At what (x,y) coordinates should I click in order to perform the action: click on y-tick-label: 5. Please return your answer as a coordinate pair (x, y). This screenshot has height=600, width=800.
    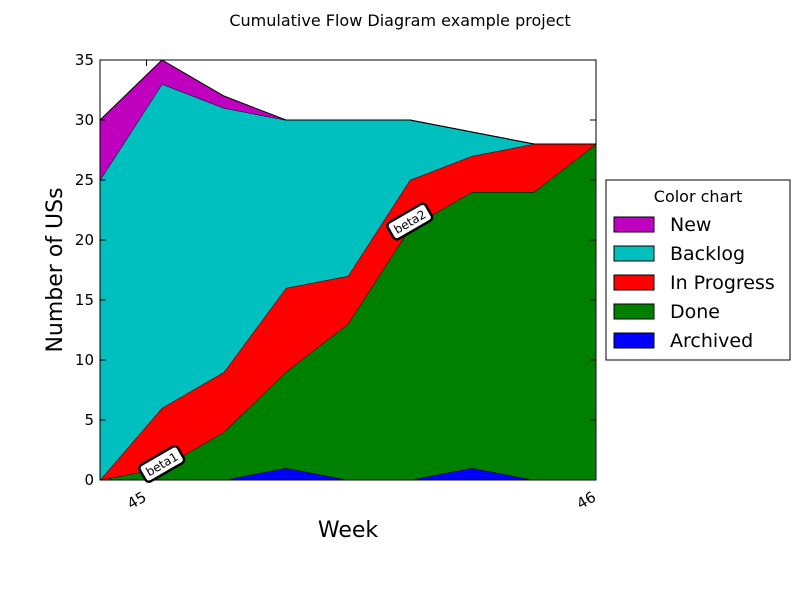
    Looking at the image, I should click on (89, 420).